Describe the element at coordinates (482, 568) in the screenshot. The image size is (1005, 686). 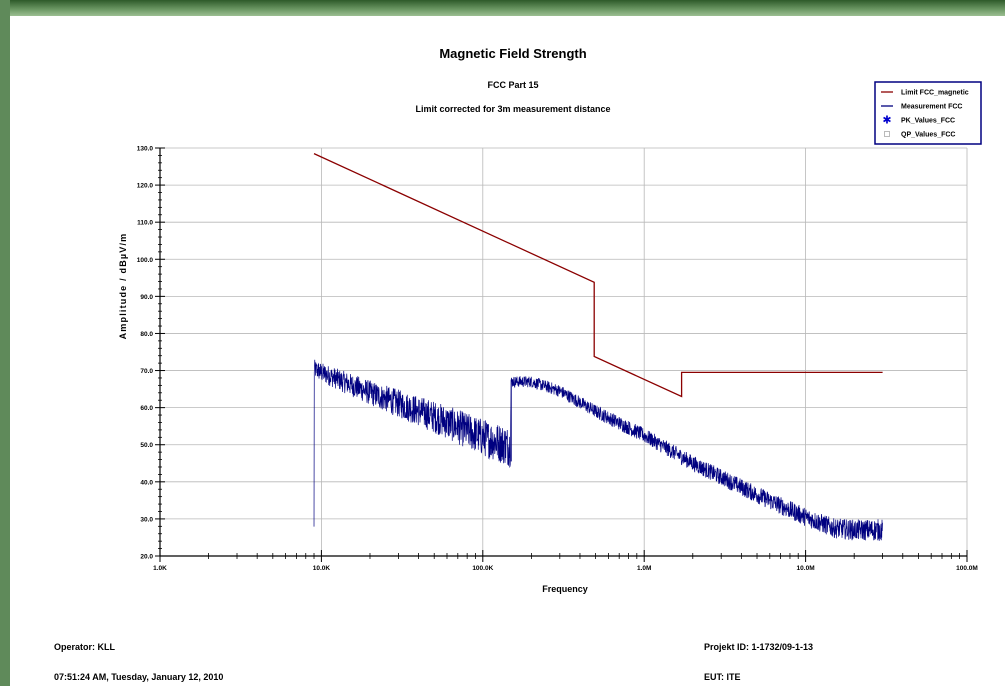
I see `x-tick-label: 100.0K` at that location.